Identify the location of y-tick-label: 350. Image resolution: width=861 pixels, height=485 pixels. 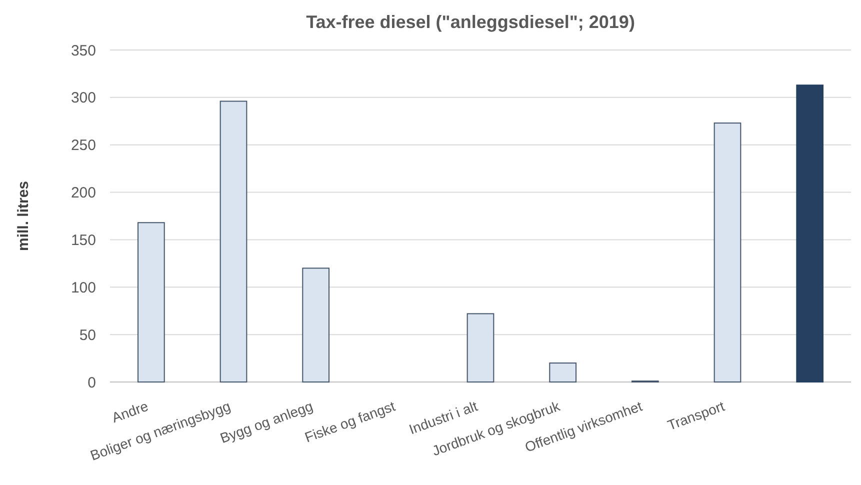
(83, 51).